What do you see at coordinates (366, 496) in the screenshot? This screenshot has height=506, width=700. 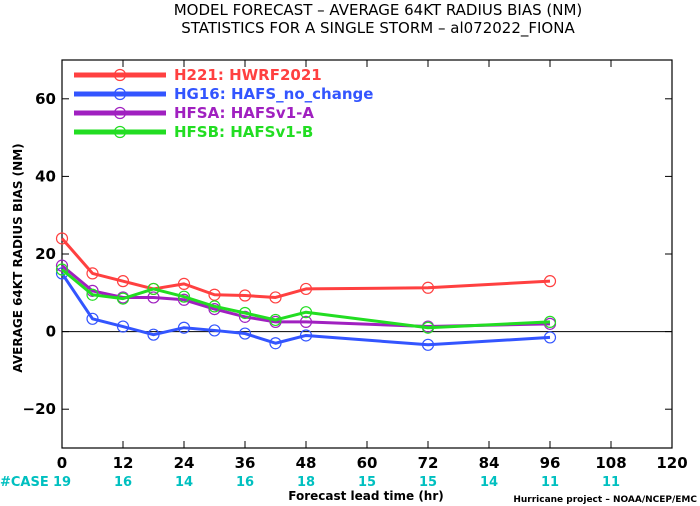 I see `x-axis-label: Forecast lead time (hr)` at bounding box center [366, 496].